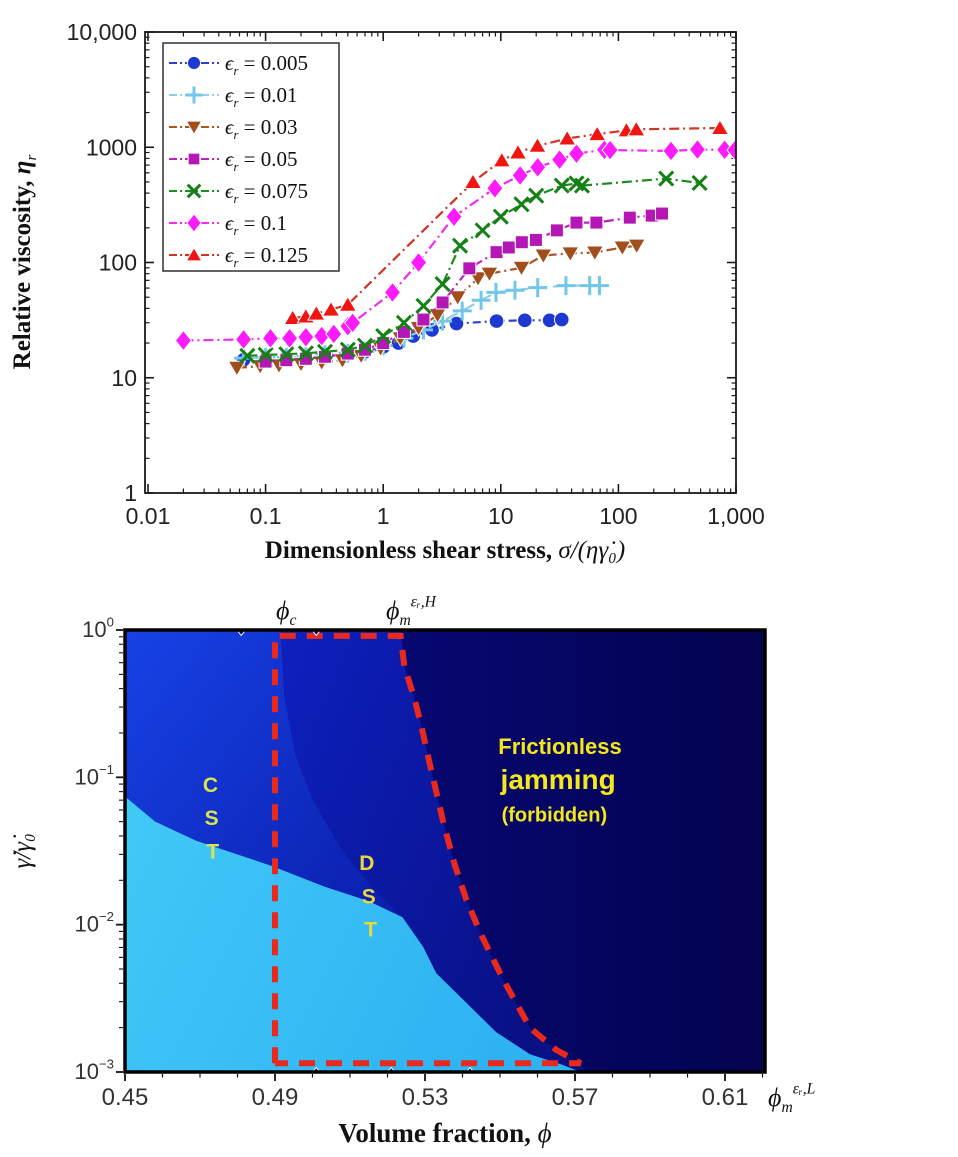  I want to click on x-tick-label: 0.53, so click(425, 1097).